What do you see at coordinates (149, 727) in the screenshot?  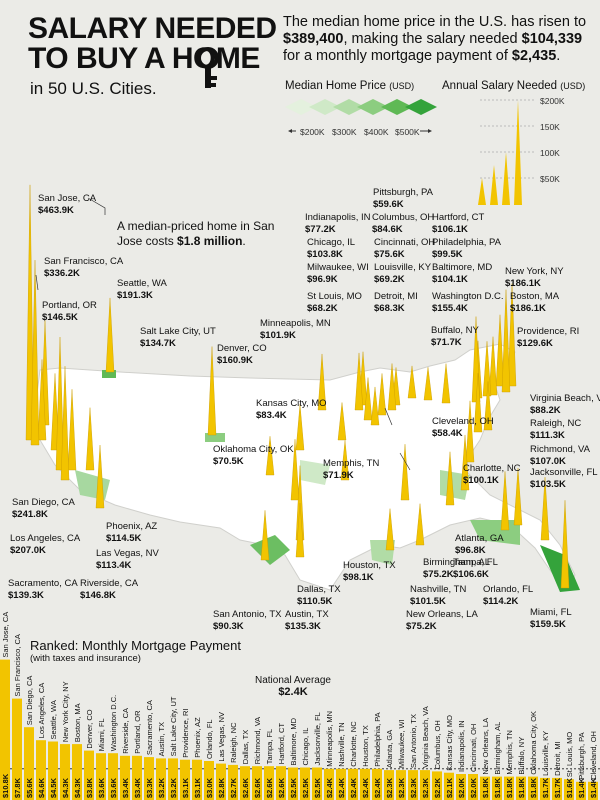 I see `bar-category-label: Sacramento, CA` at bounding box center [149, 727].